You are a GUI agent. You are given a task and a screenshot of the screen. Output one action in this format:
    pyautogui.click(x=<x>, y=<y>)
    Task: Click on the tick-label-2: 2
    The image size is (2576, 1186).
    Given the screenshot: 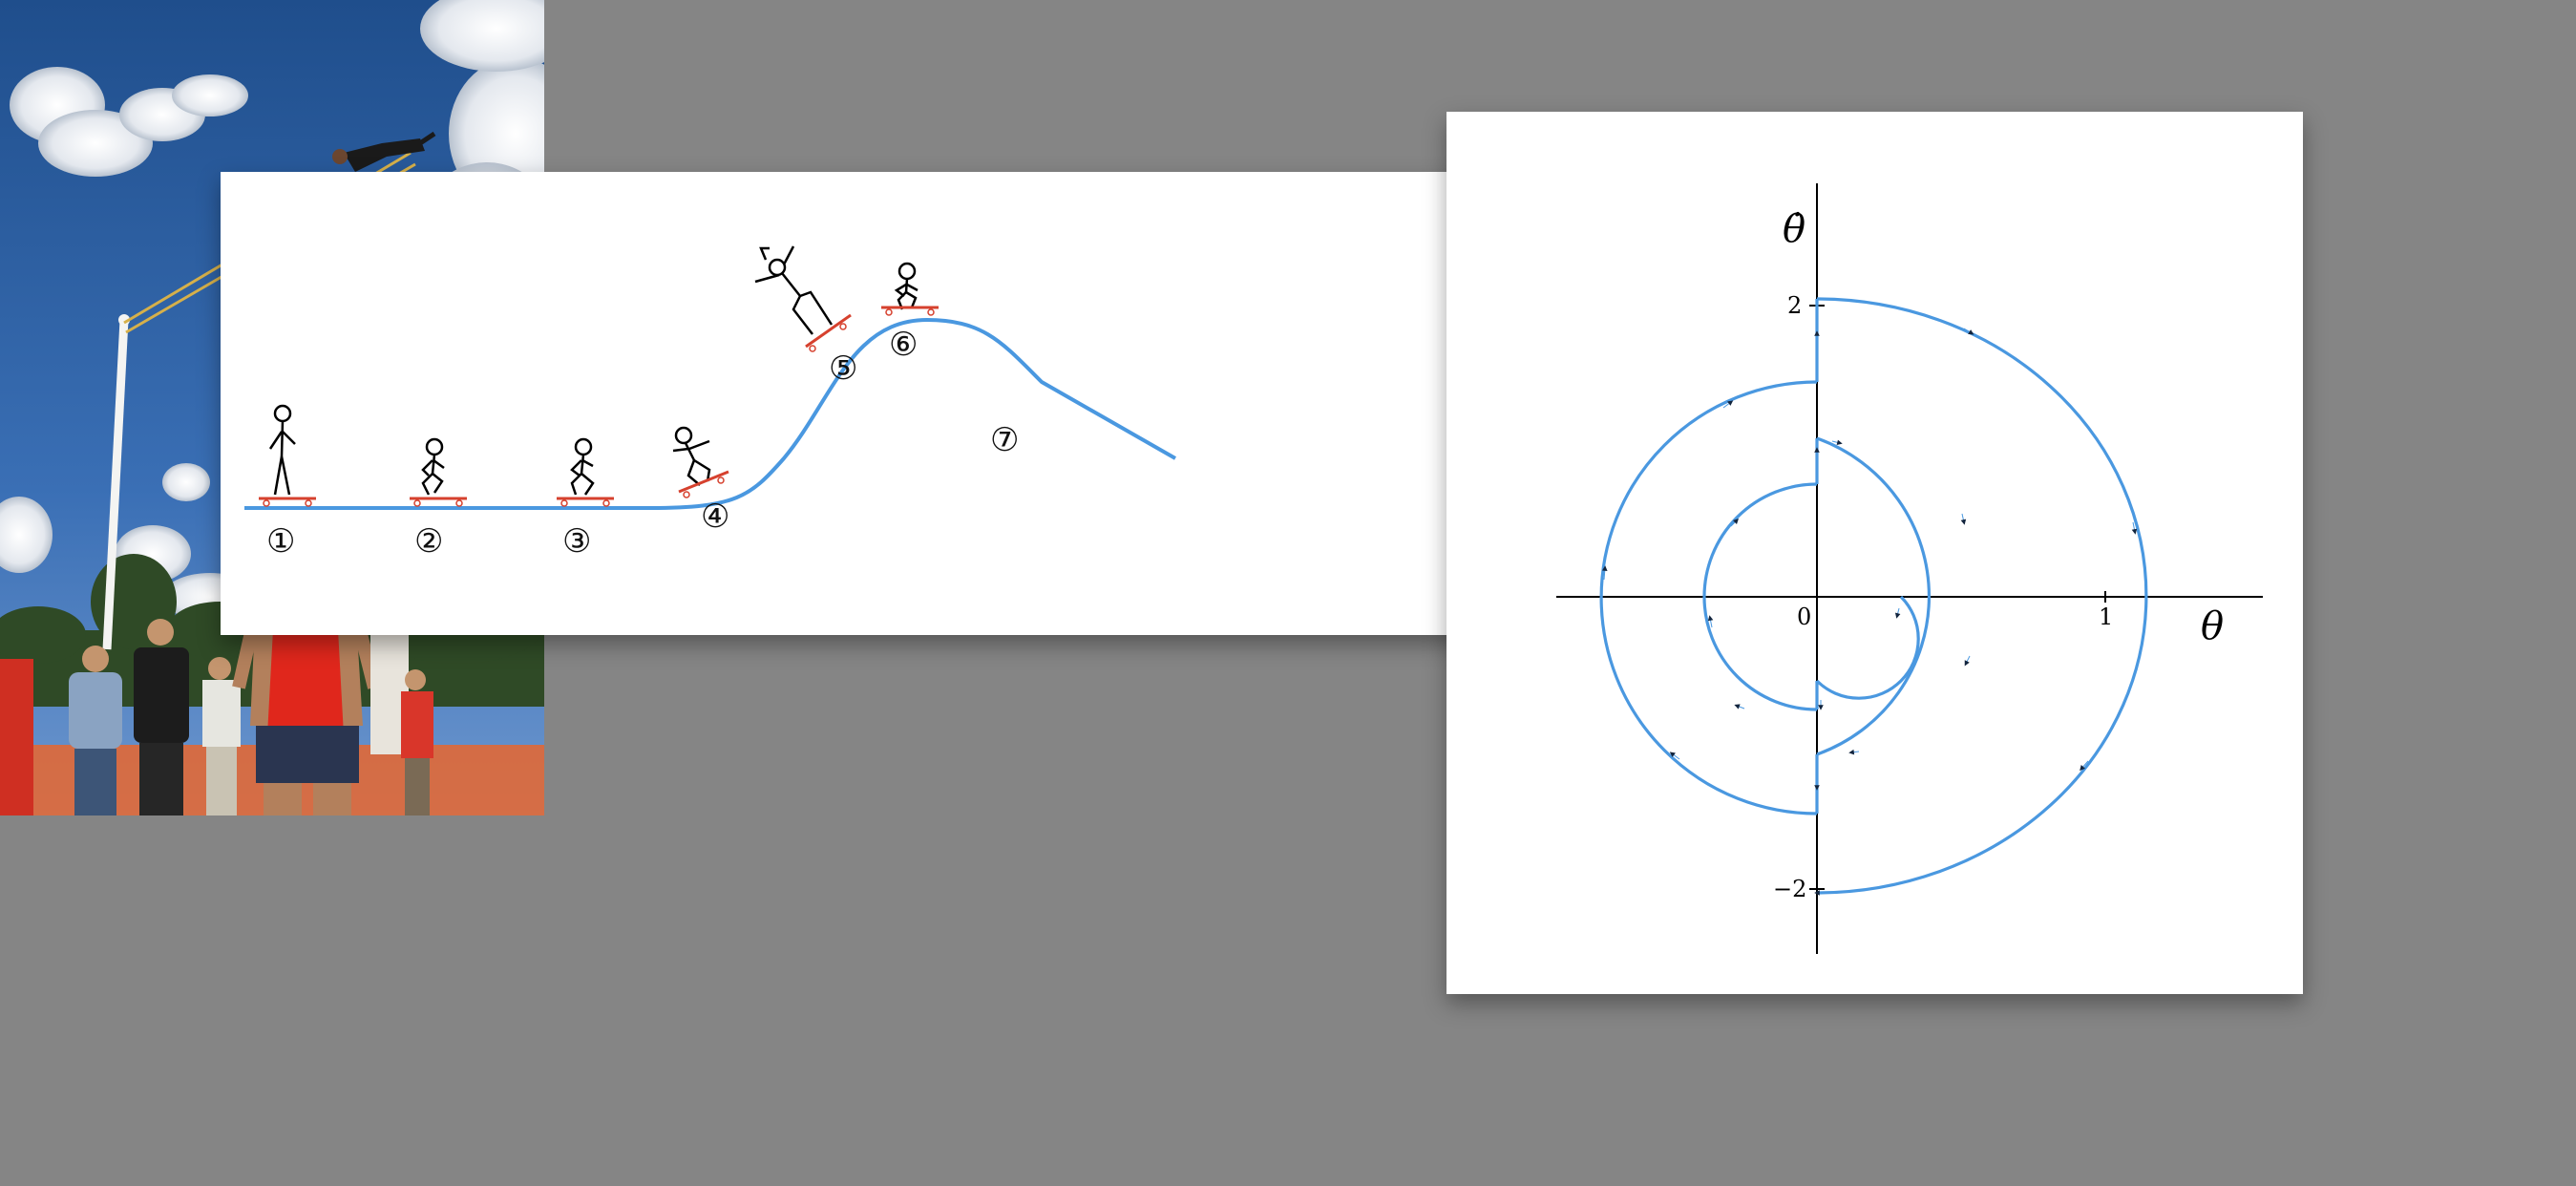 What is the action you would take?
    pyautogui.click(x=1794, y=305)
    